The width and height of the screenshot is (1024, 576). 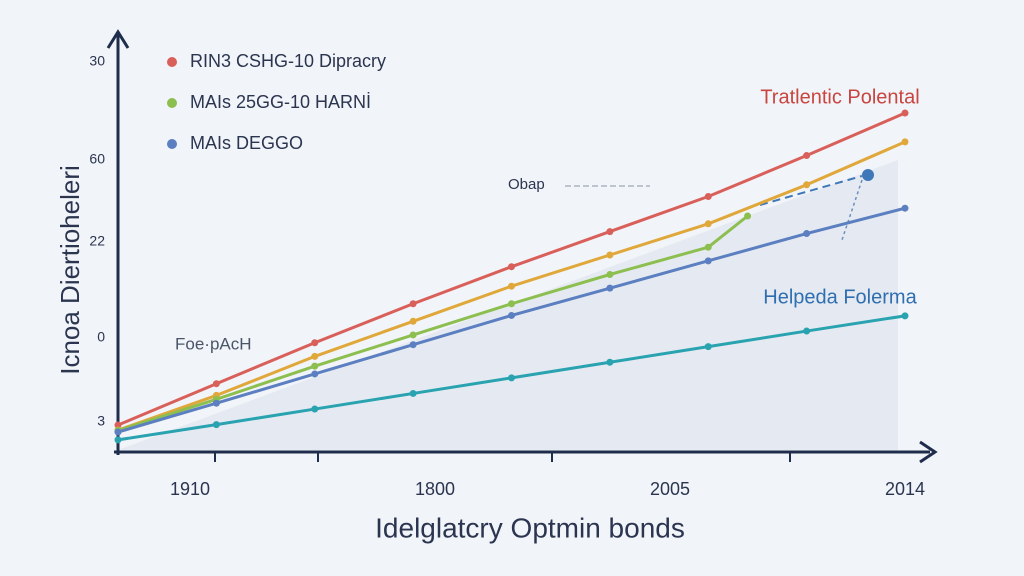 What do you see at coordinates (905, 489) in the screenshot?
I see `x-tick-label: 2014` at bounding box center [905, 489].